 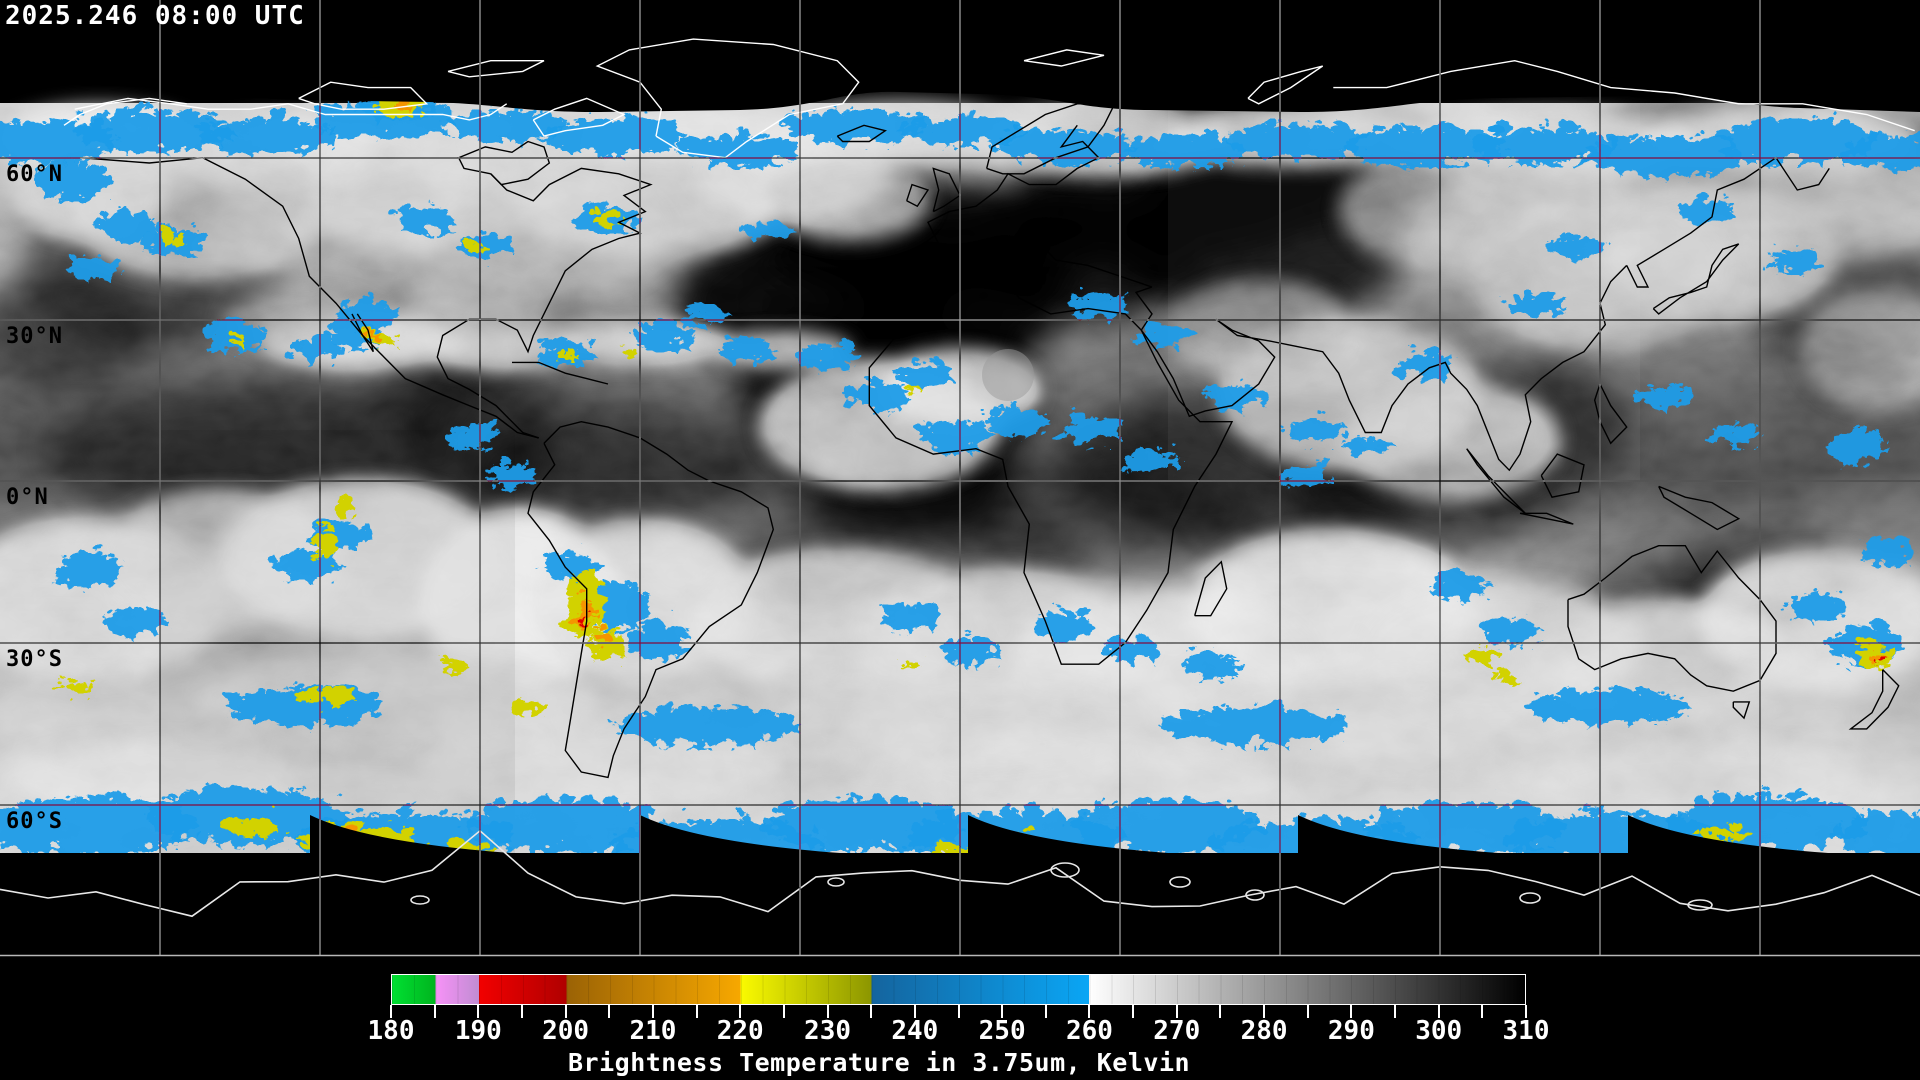 I want to click on colorbar-tick-label: 250, so click(x=1002, y=1031).